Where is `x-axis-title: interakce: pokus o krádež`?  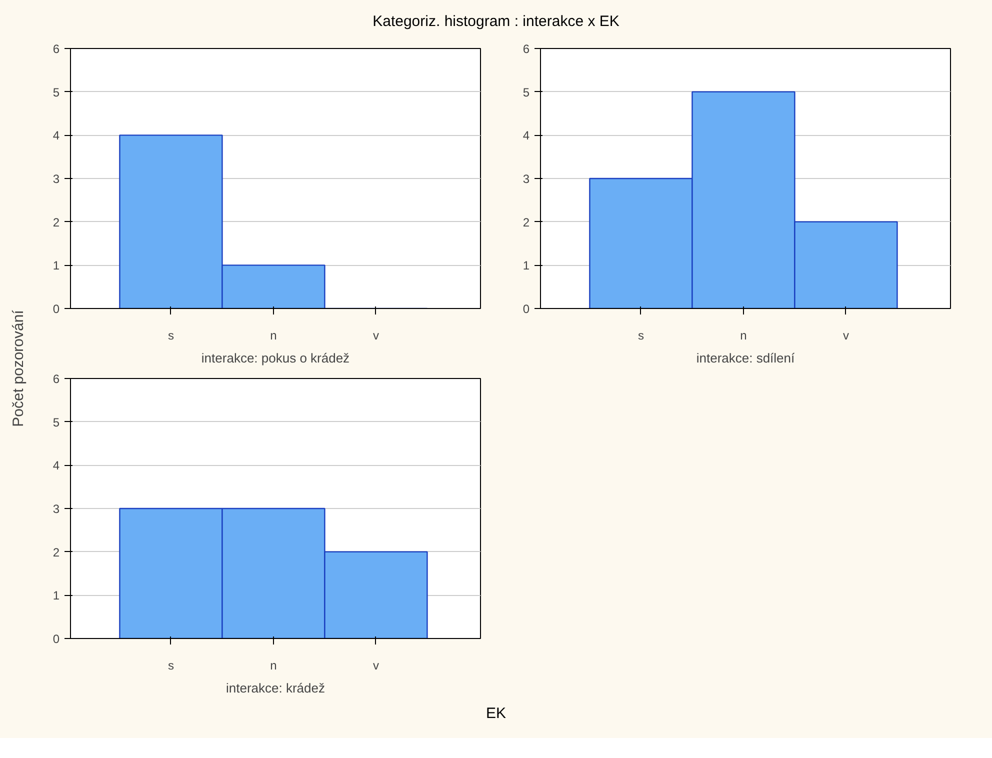
x-axis-title: interakce: pokus o krádež is located at coordinates (275, 358).